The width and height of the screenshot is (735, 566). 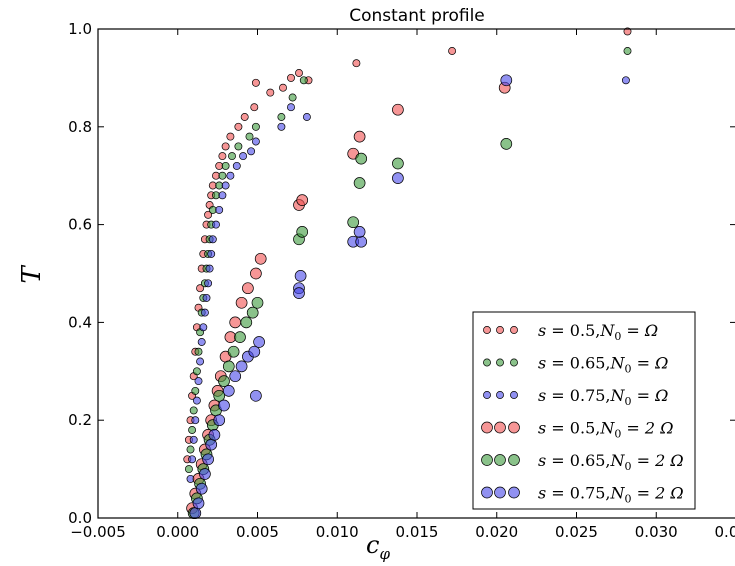 What do you see at coordinates (611, 462) in the screenshot?
I see `legend-entry-label: s = 0.65,N0 = 2 Ω` at bounding box center [611, 462].